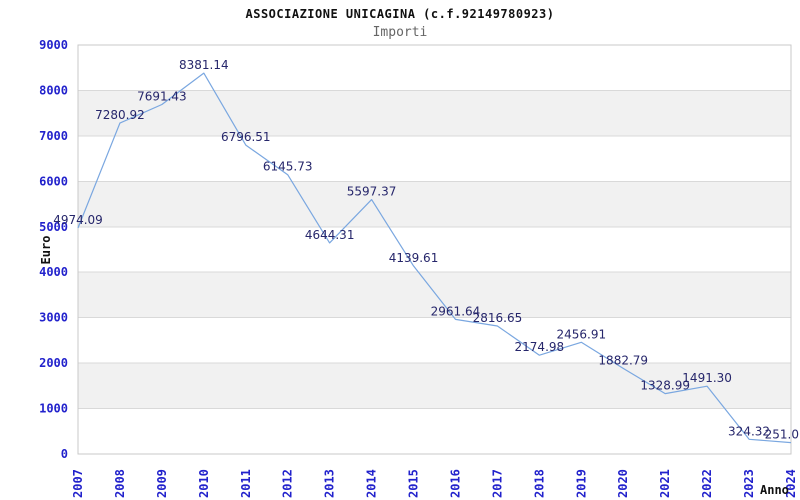  Describe the element at coordinates (64, 454) in the screenshot. I see `y-tick-label: 0` at that location.